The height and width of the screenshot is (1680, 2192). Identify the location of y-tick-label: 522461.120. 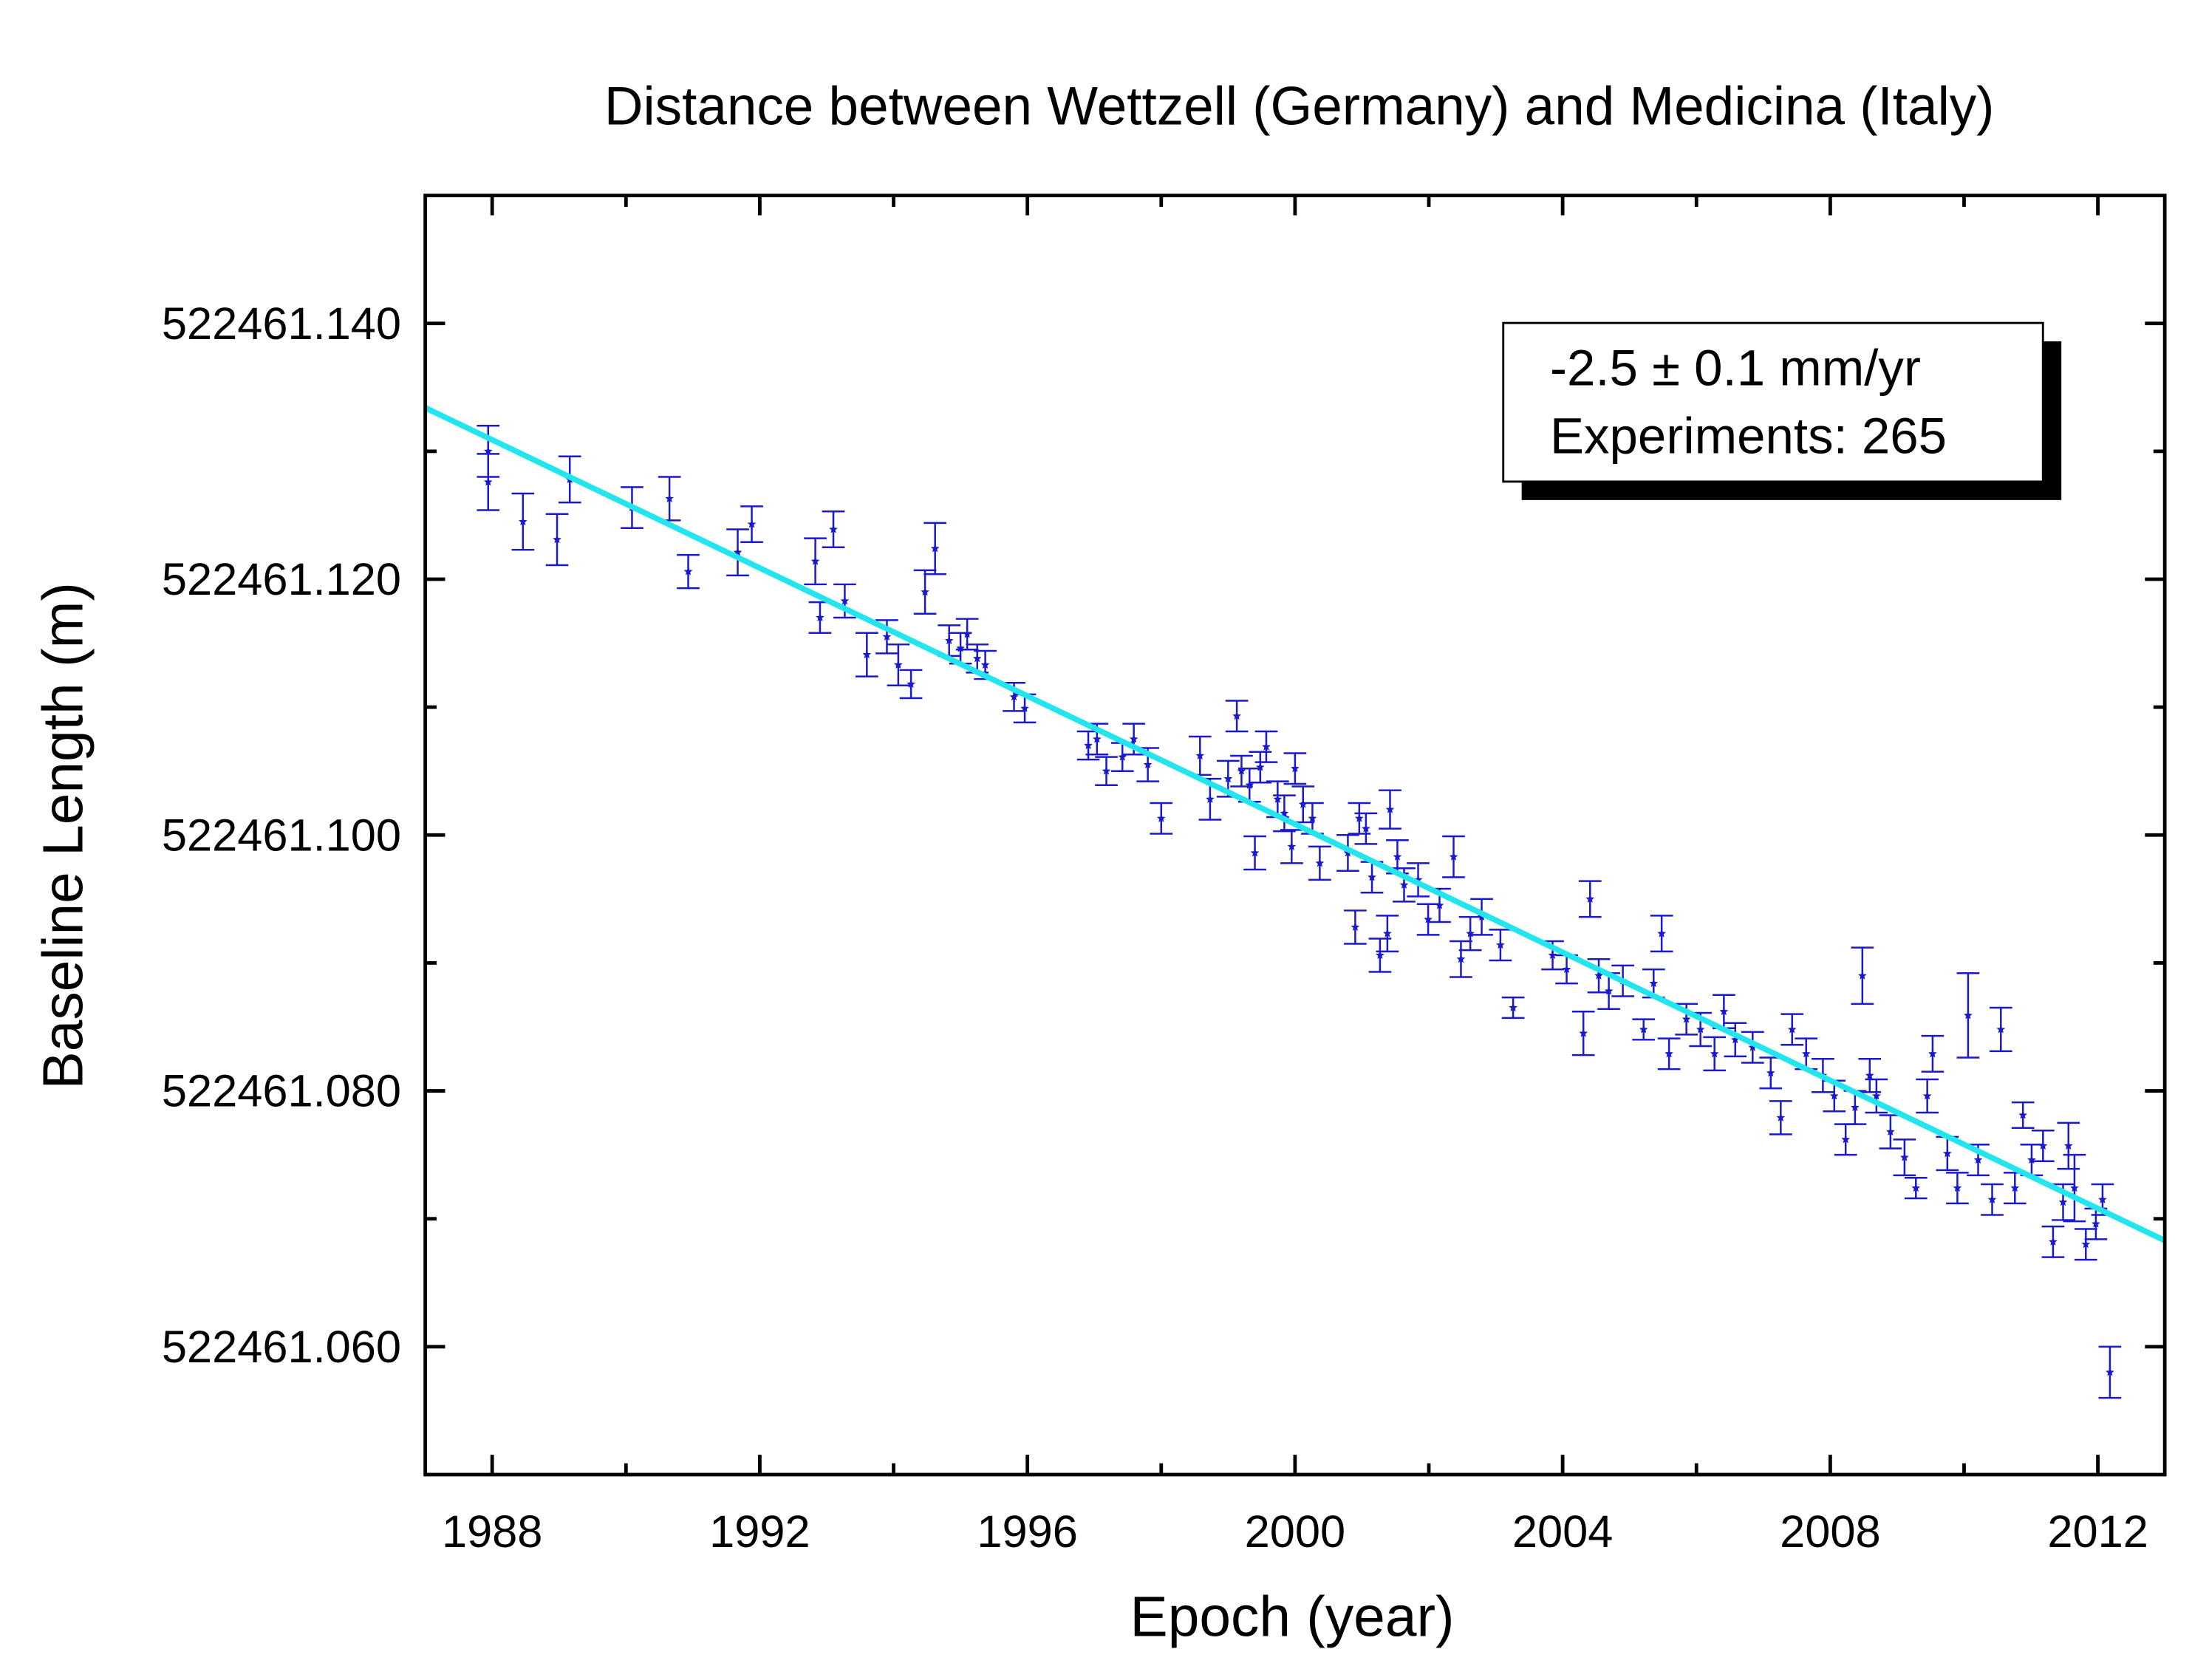
(281, 579).